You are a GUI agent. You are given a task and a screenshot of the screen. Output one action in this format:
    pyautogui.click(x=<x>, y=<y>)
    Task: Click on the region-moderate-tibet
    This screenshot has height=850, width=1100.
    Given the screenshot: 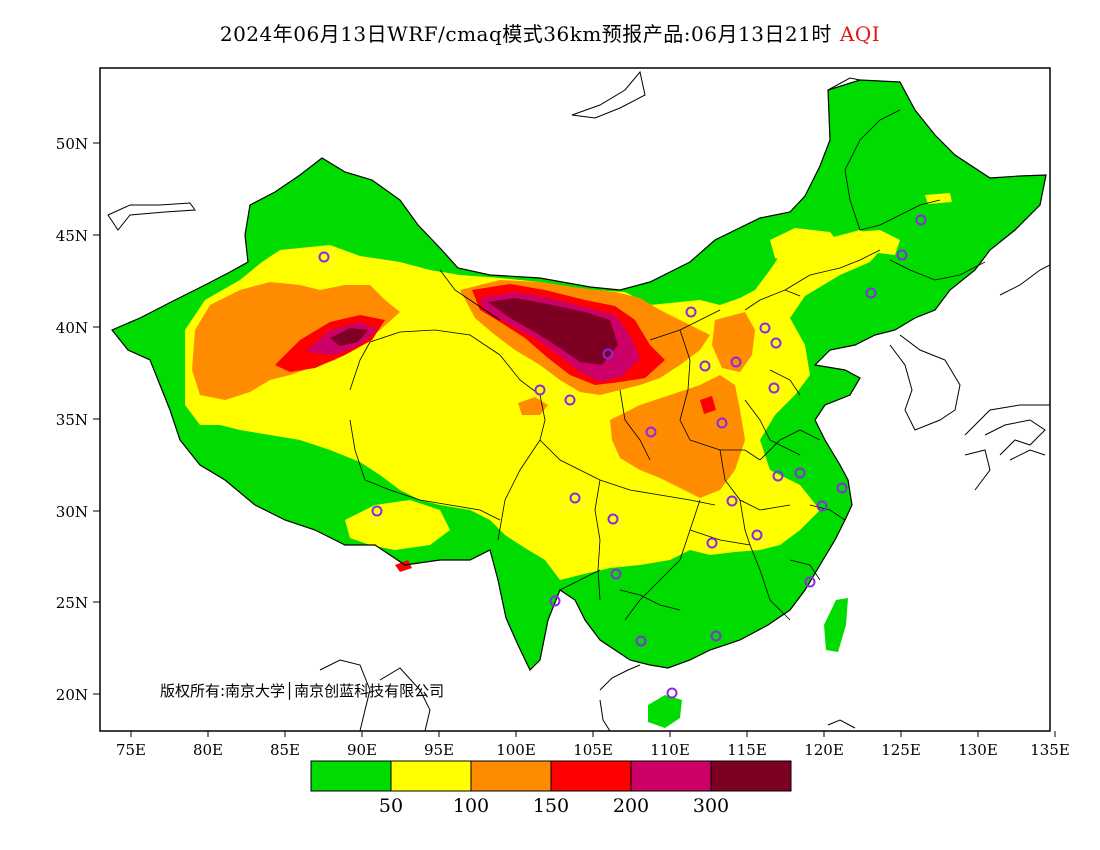 What is the action you would take?
    pyautogui.click(x=397, y=525)
    